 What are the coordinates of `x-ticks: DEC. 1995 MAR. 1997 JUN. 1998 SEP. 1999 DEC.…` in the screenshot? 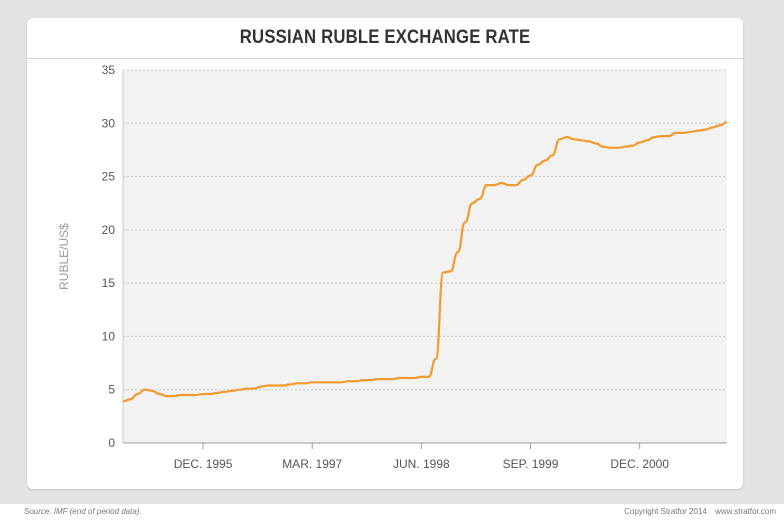 It's located at (421, 457).